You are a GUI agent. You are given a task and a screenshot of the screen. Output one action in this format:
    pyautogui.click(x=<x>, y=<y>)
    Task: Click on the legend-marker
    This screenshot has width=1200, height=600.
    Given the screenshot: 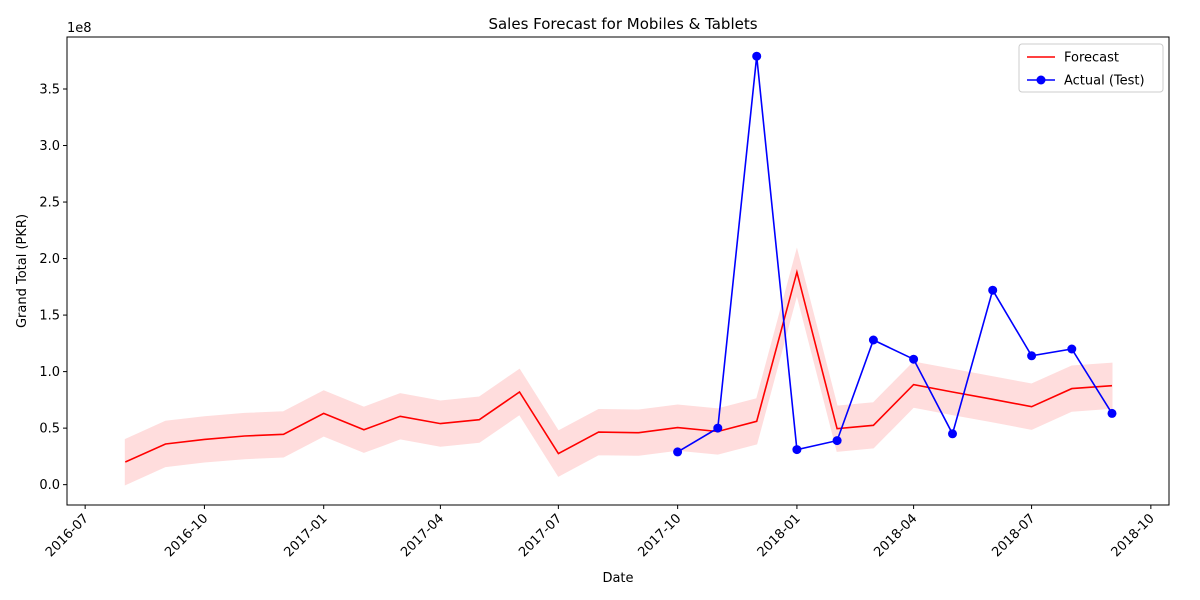 What is the action you would take?
    pyautogui.click(x=1041, y=80)
    